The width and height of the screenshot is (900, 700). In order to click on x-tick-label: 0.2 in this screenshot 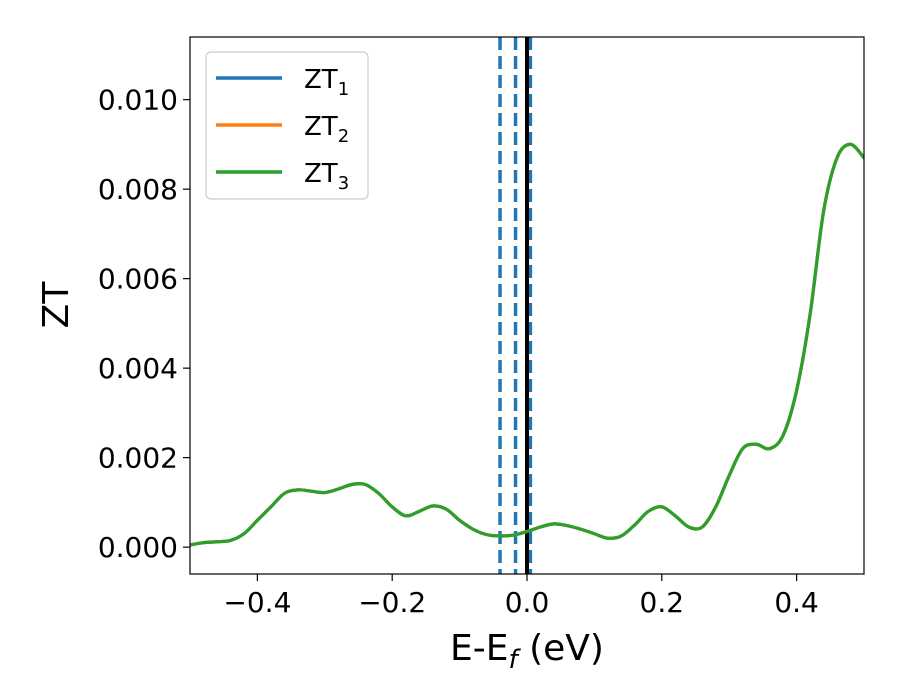, I will do `click(662, 602)`.